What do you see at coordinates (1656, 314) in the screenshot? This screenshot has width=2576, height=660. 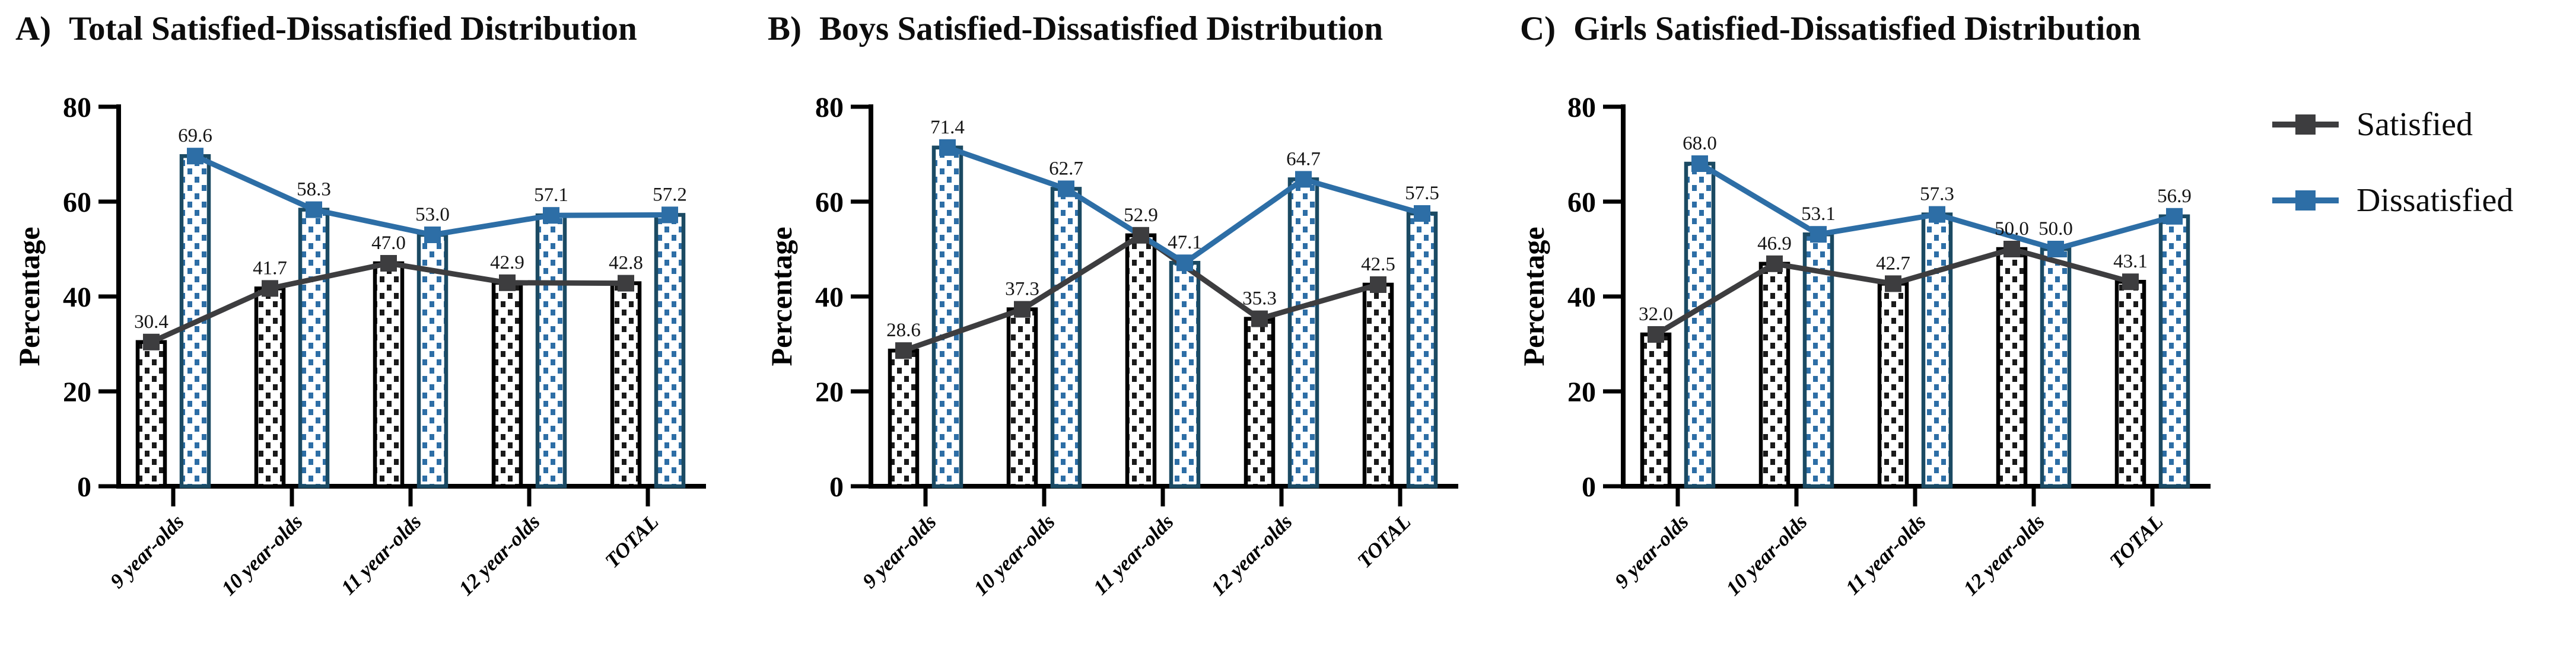 I see `svg-text: 32.0` at bounding box center [1656, 314].